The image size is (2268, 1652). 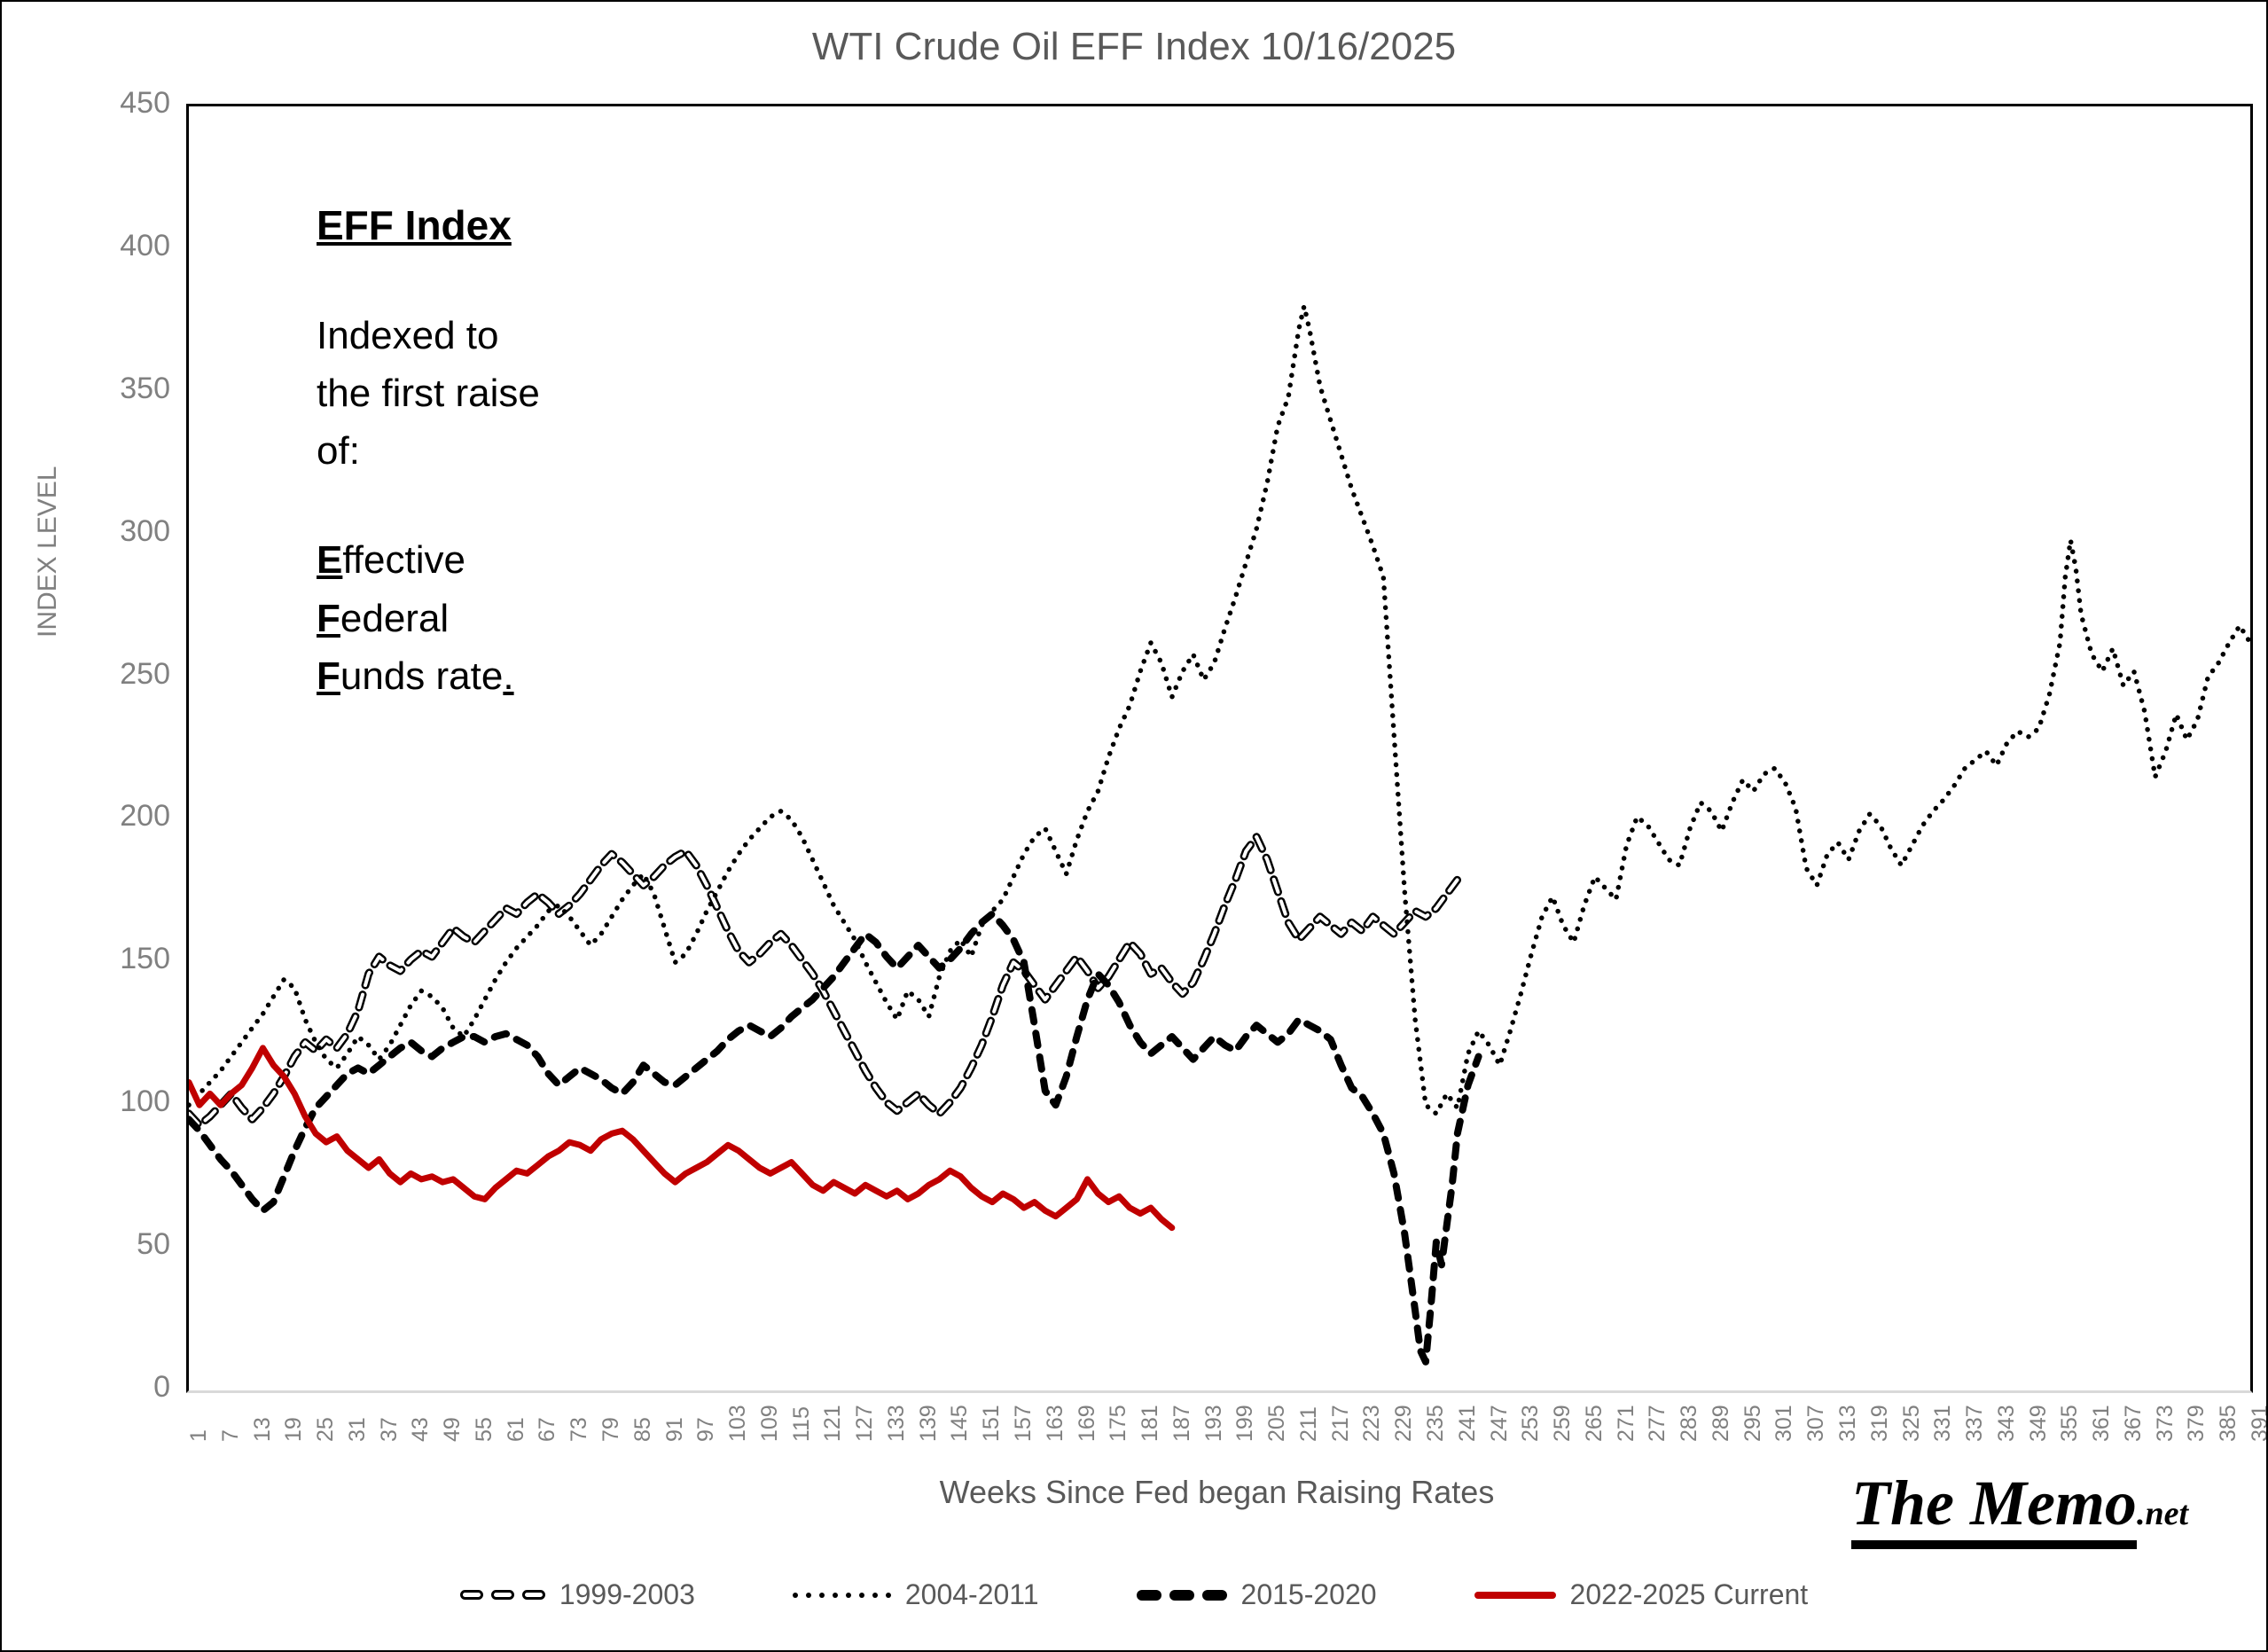 I want to click on x-tick-label: 253, so click(x=1531, y=1423).